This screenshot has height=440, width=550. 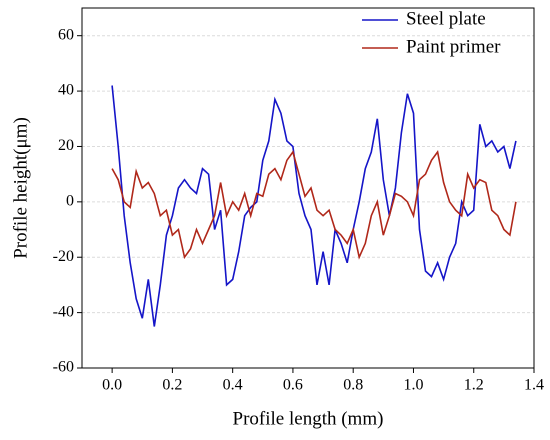 What do you see at coordinates (66, 145) in the screenshot?
I see `y-tick-label: 20` at bounding box center [66, 145].